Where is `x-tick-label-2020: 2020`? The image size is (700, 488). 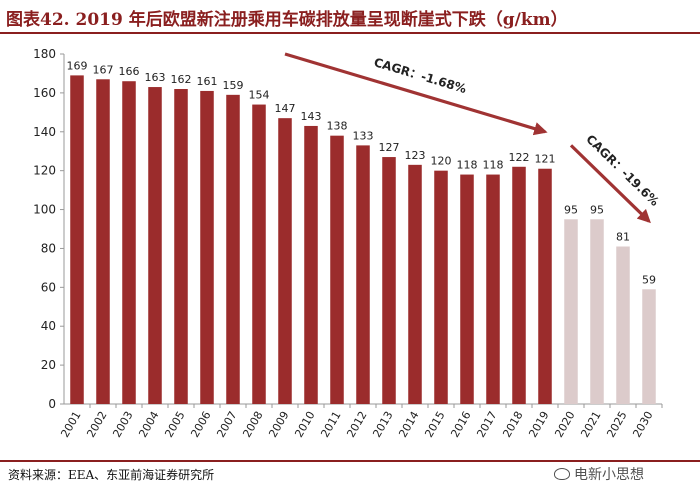 x-tick-label-2020: 2020 is located at coordinates (564, 424).